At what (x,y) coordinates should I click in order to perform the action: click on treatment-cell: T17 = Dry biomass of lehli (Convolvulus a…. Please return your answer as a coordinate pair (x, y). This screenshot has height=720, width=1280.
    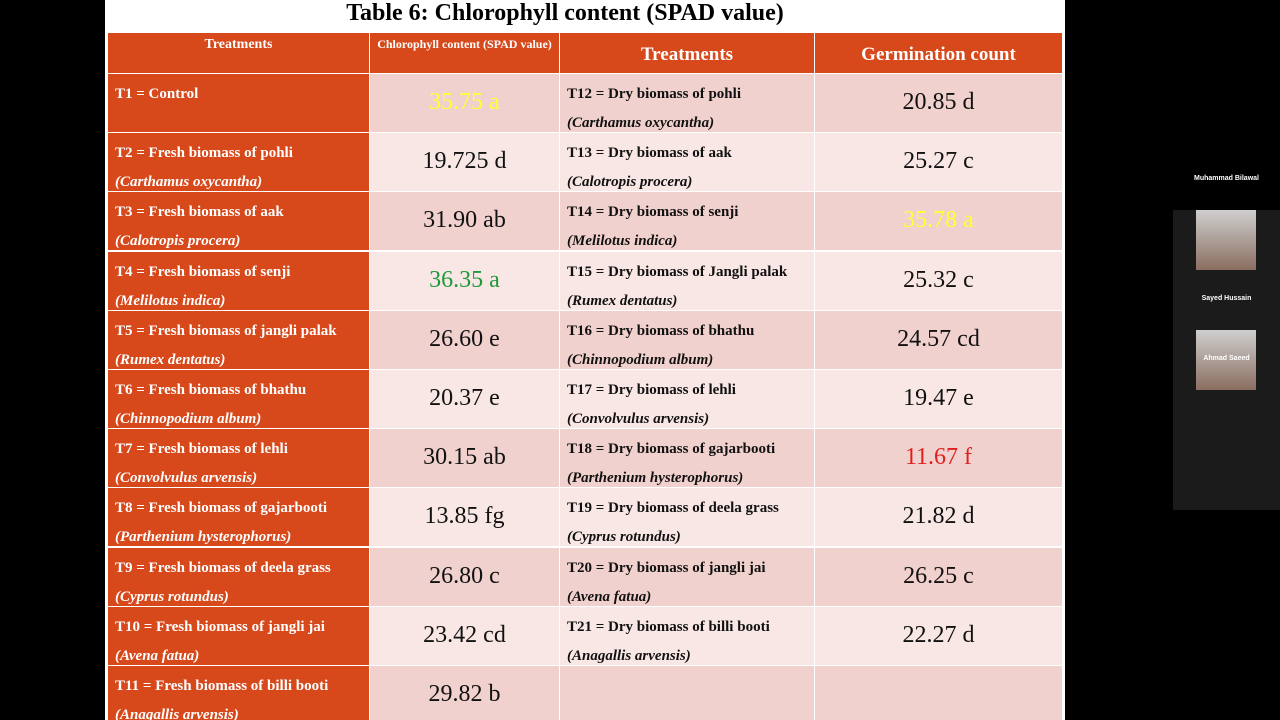
    Looking at the image, I should click on (687, 399).